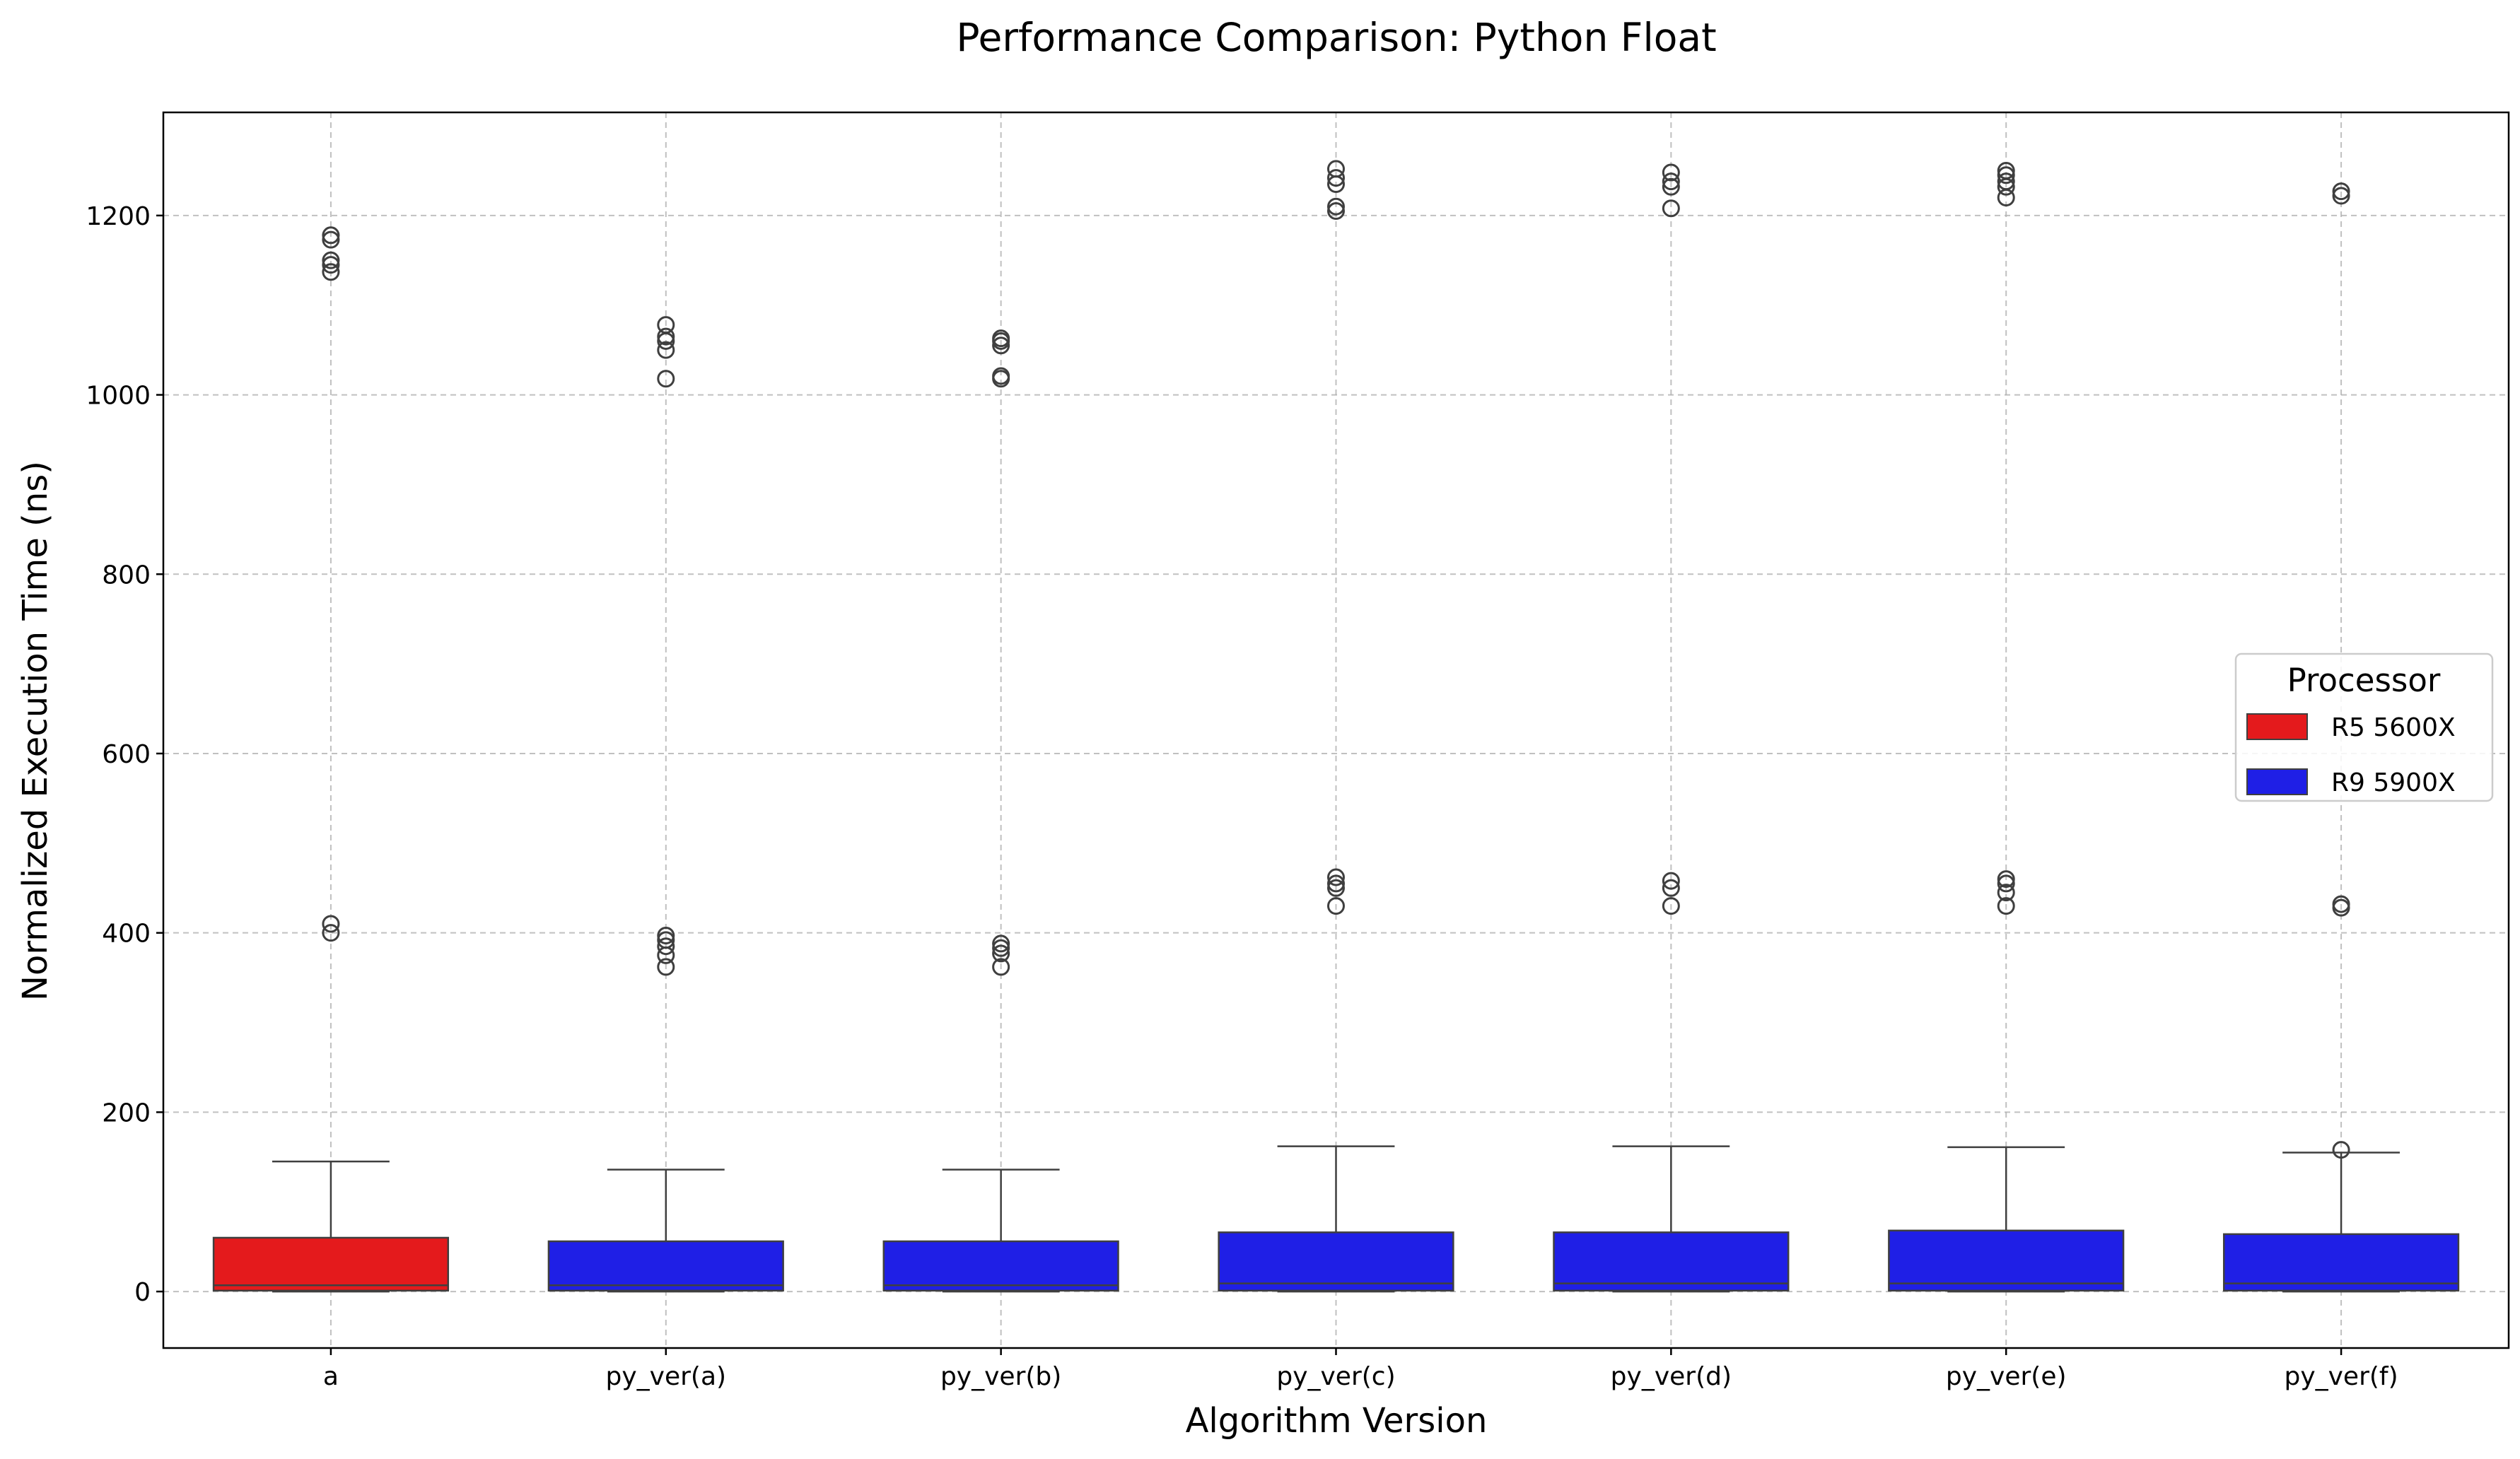 This screenshot has width=2520, height=1459. Describe the element at coordinates (1672, 1219) in the screenshot. I see `box-py_ver(d)` at that location.